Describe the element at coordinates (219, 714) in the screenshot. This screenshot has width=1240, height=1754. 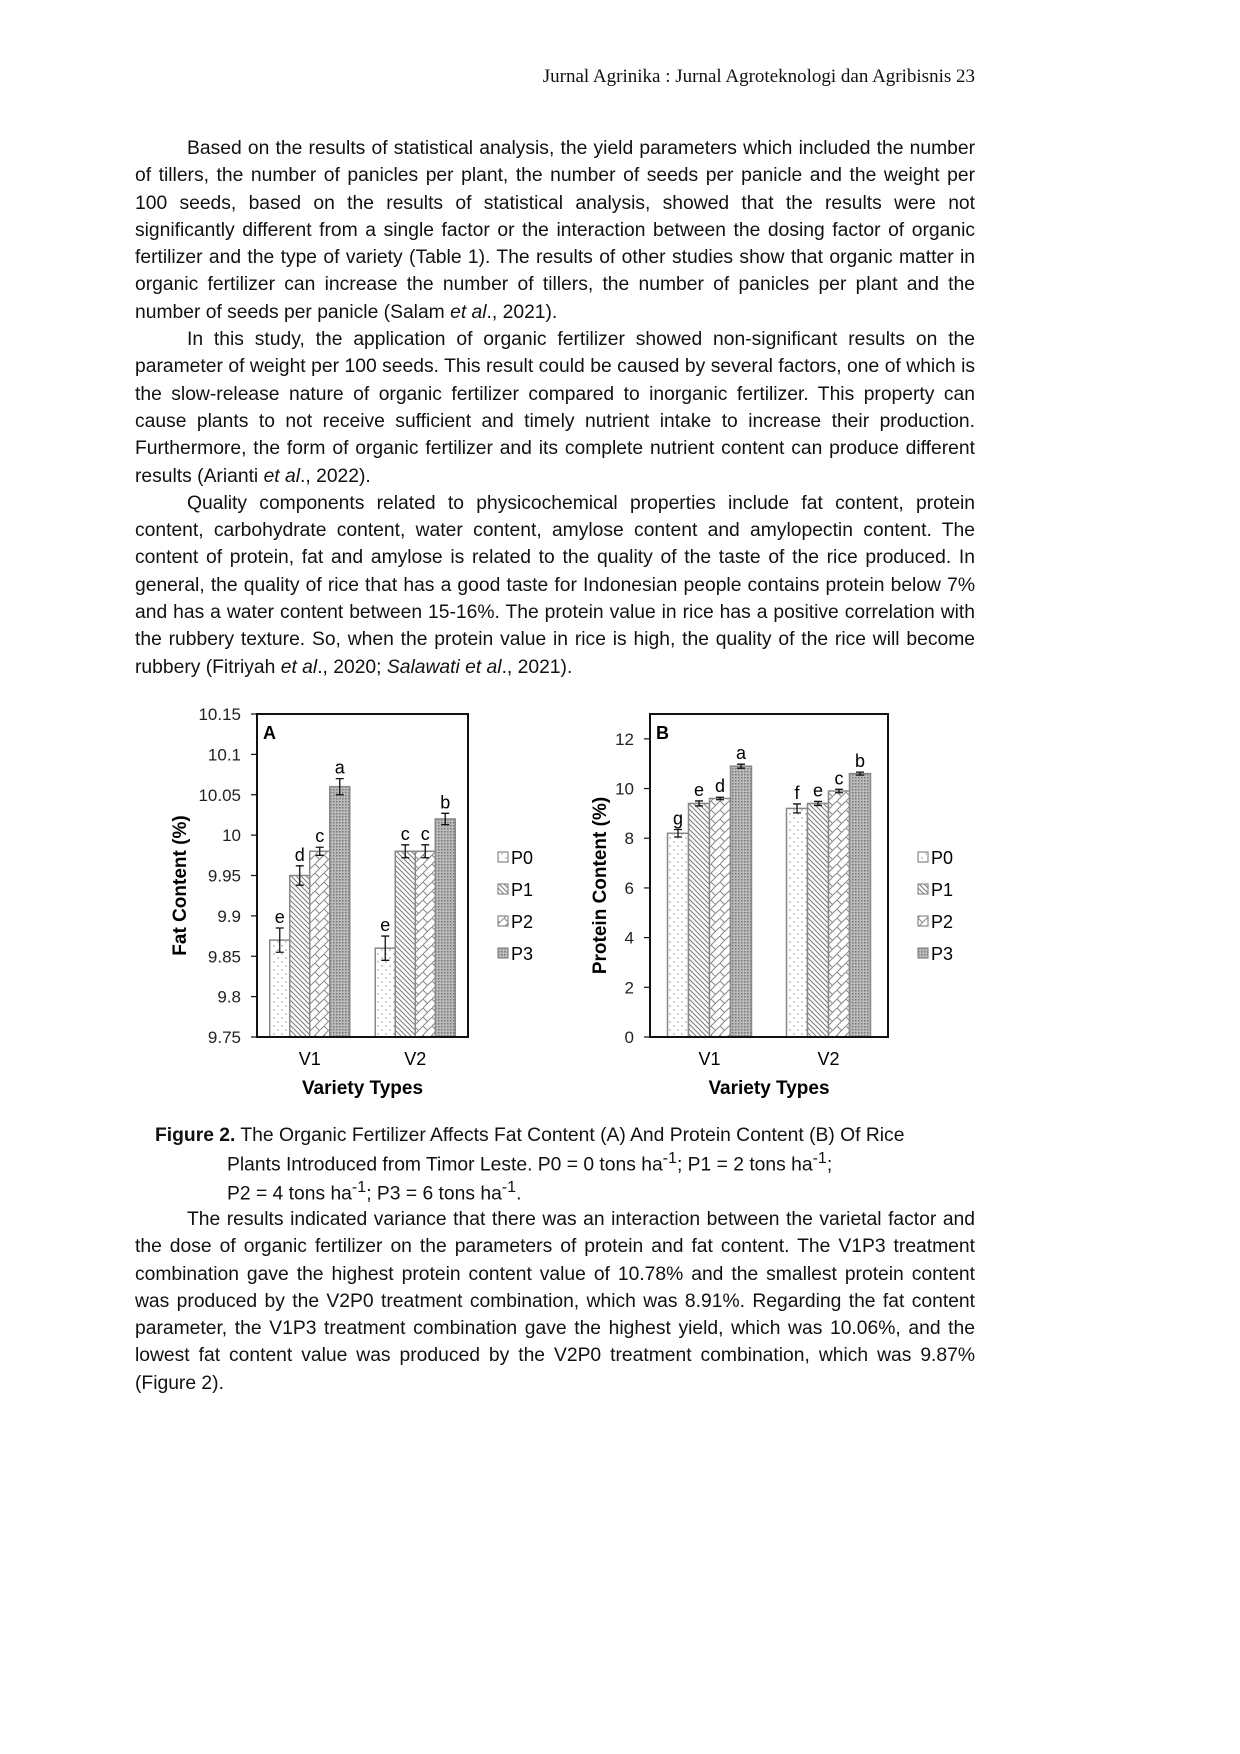
I see `y-tick-label: 10.15` at that location.